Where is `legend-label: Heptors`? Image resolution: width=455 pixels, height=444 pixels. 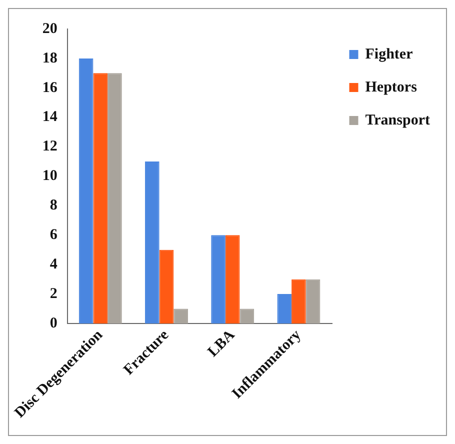 legend-label: Heptors is located at coordinates (391, 87).